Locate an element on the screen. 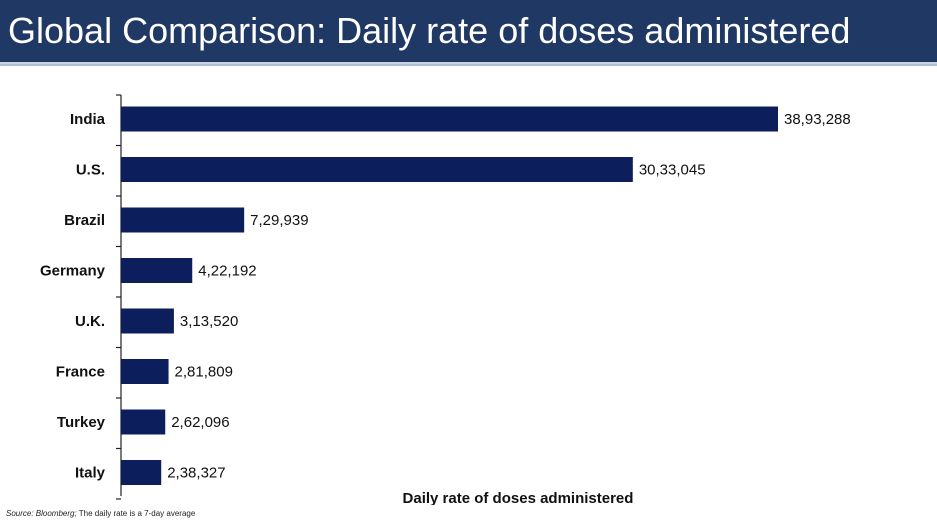  bar-france is located at coordinates (145, 371).